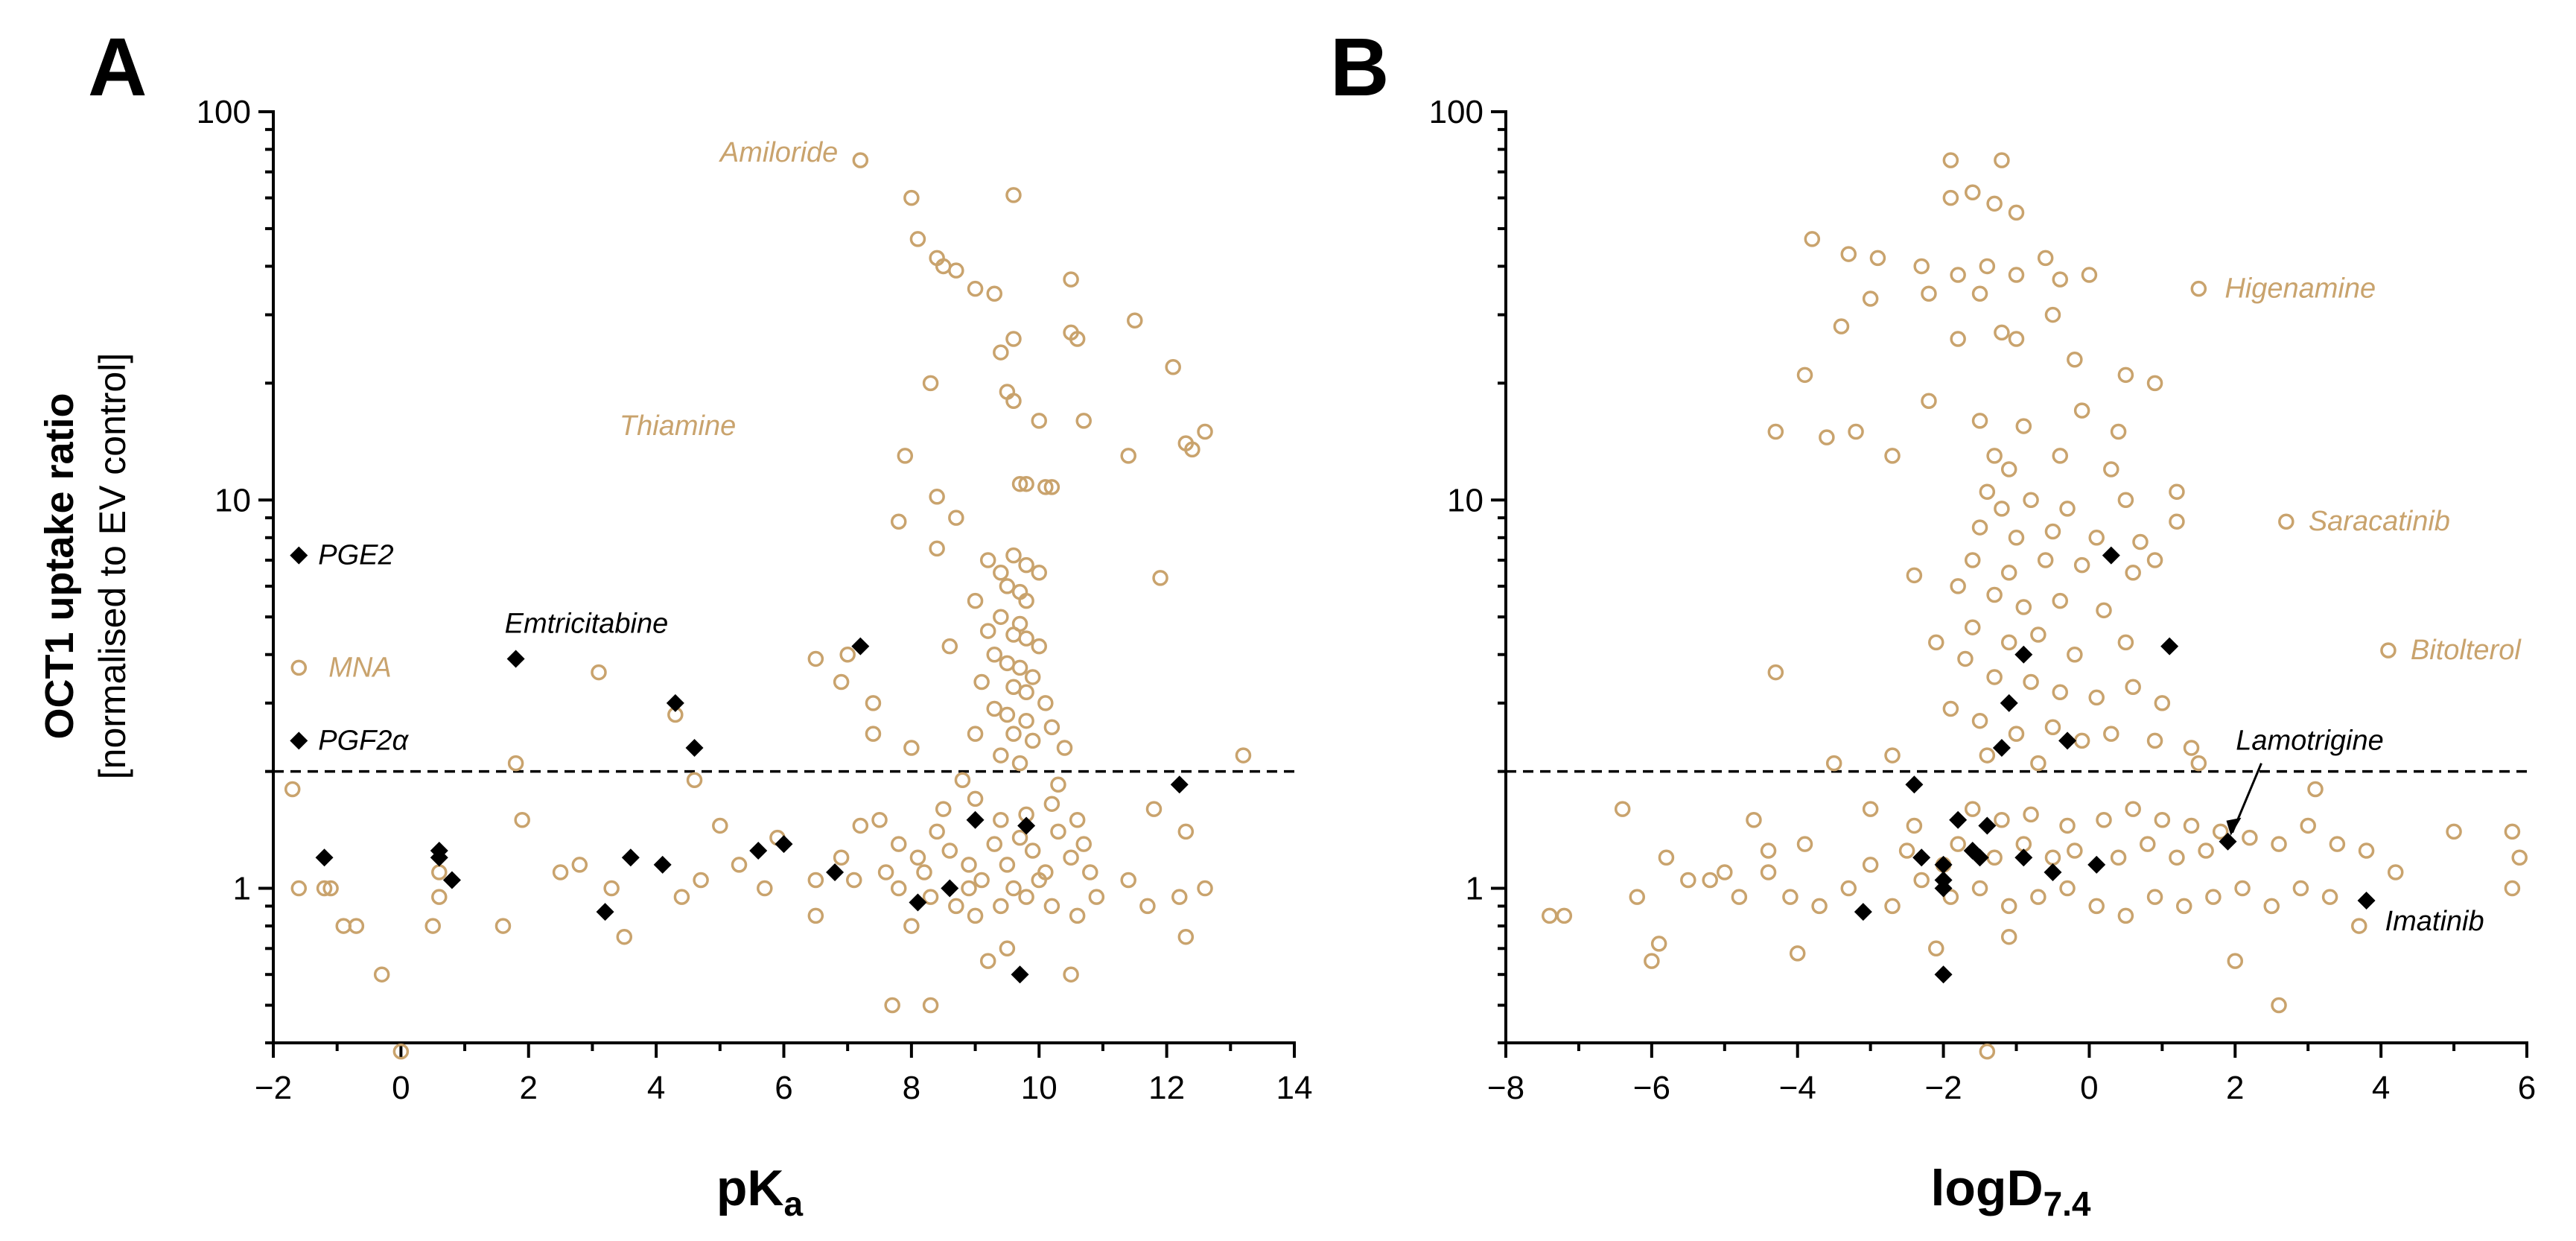 Image resolution: width=2576 pixels, height=1241 pixels. I want to click on x-tick-label-b: −6, so click(1651, 1088).